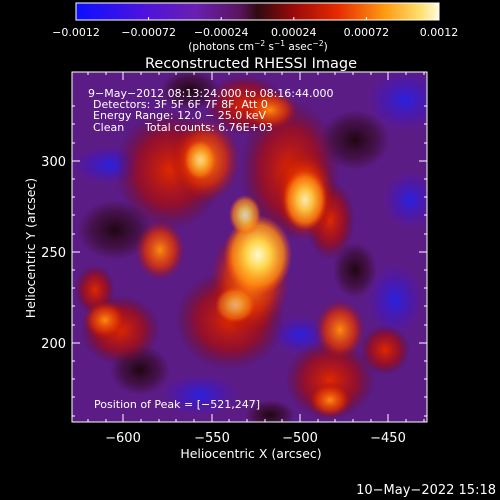 The width and height of the screenshot is (500, 500). Describe the element at coordinates (250, 453) in the screenshot. I see `x-axis-label: Heliocentric X (arcsec)` at that location.